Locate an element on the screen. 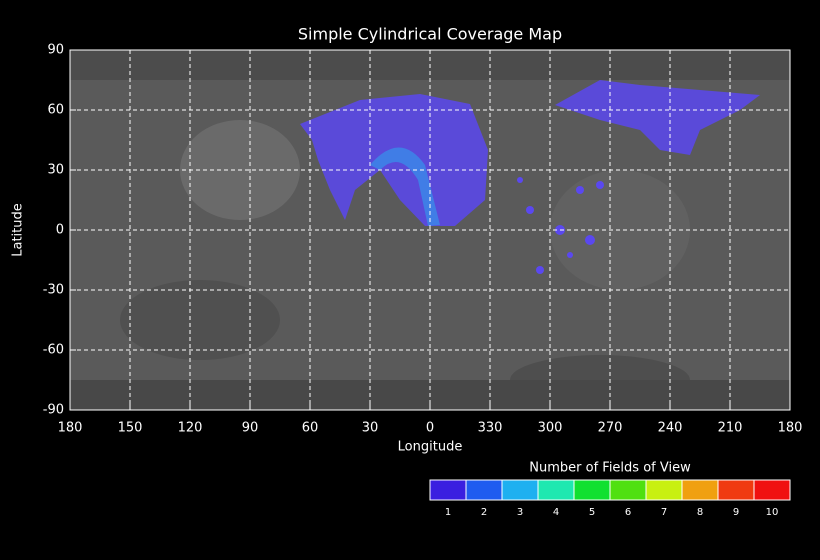 The width and height of the screenshot is (820, 560). colorbar-label: 1 is located at coordinates (448, 512).